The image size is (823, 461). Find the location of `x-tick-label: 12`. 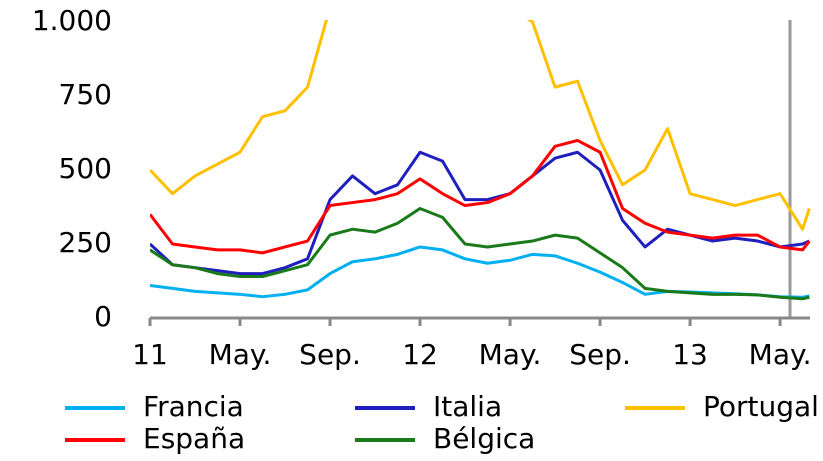

x-tick-label: 12 is located at coordinates (420, 354).